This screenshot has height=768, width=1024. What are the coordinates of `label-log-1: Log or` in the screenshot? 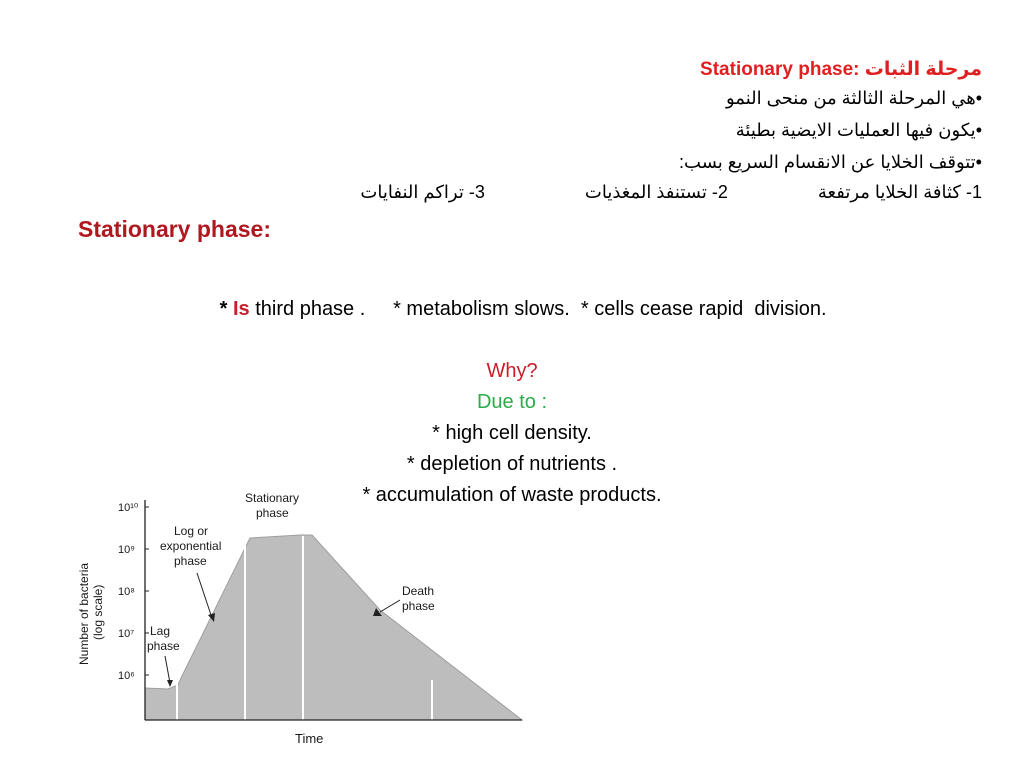 It's located at (191, 531).